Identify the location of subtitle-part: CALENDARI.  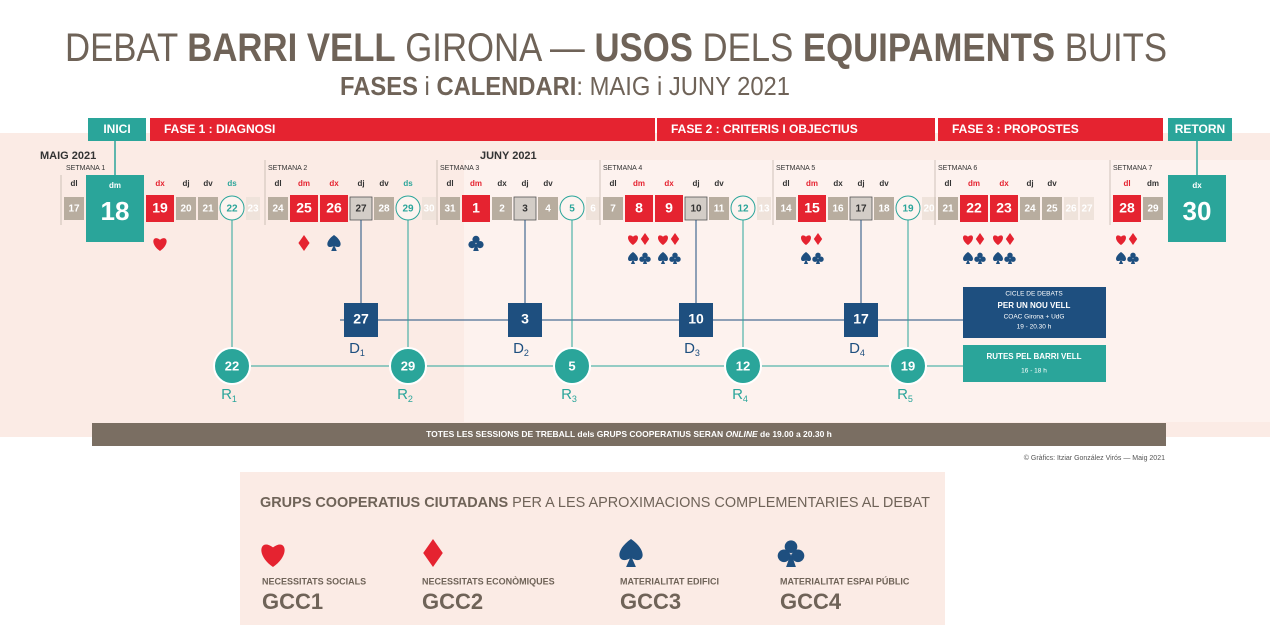
(506, 86).